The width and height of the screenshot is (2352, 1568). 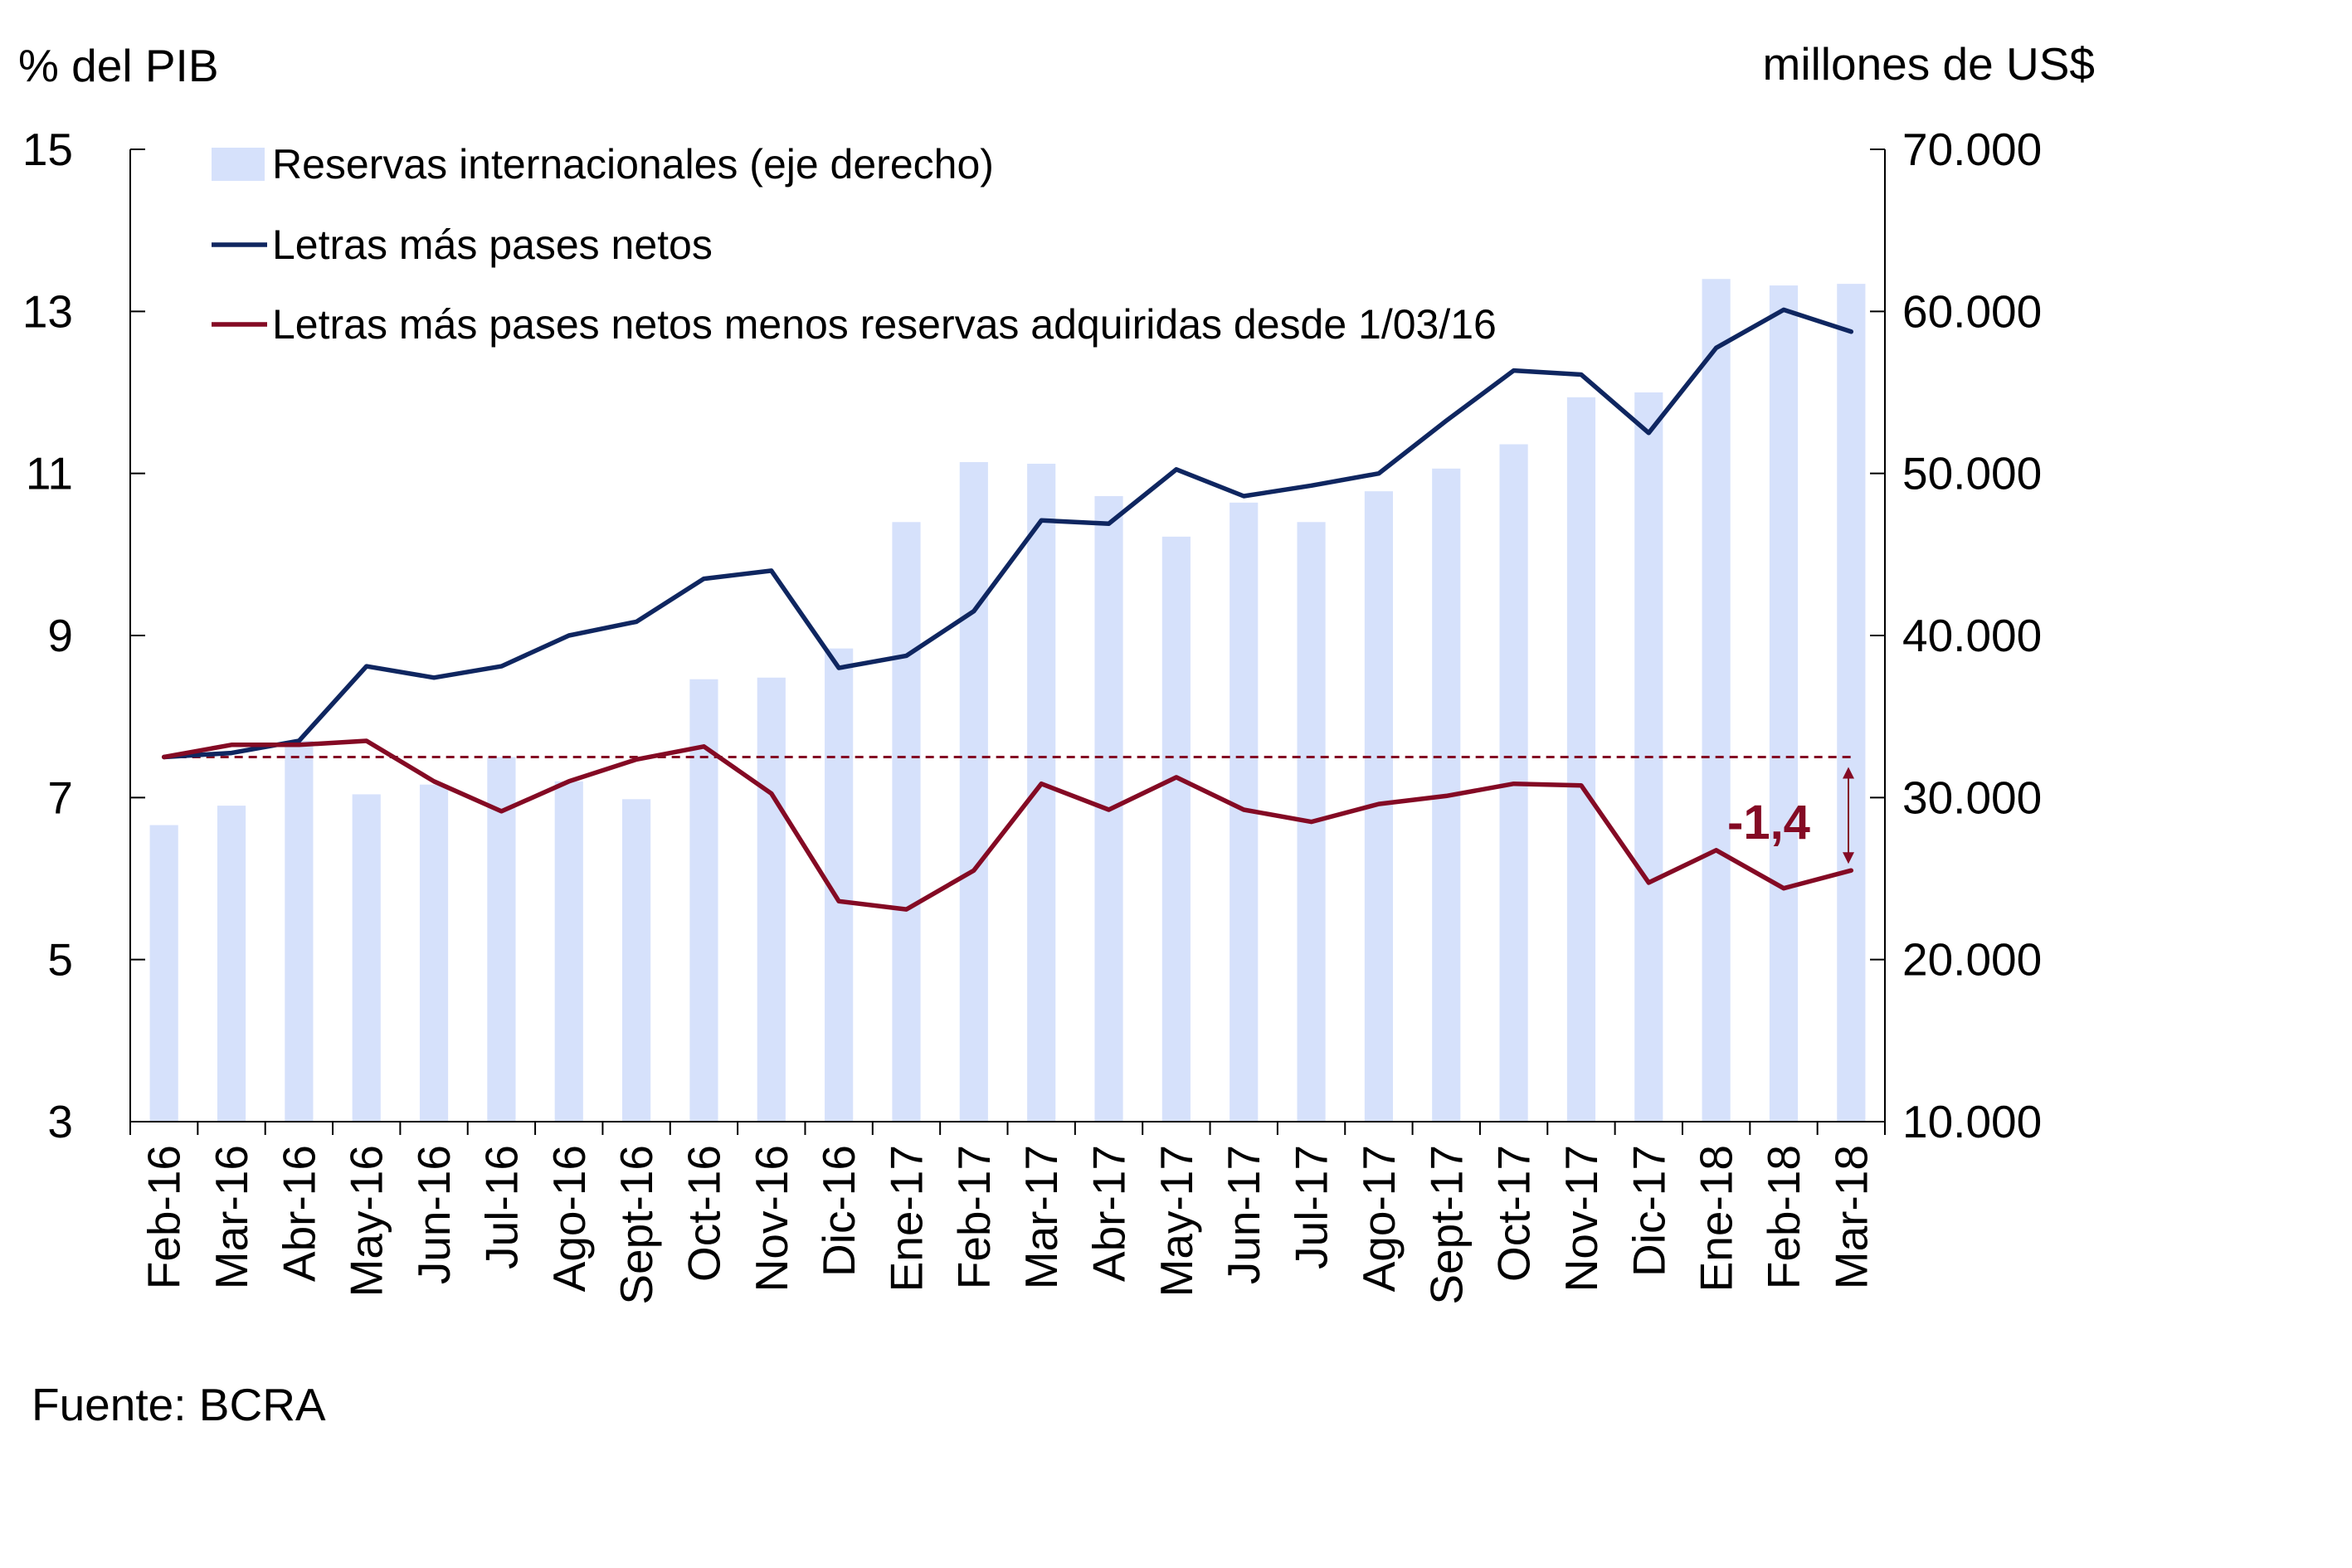 What do you see at coordinates (1446, 1225) in the screenshot?
I see `x-tick-label: Sept-17` at bounding box center [1446, 1225].